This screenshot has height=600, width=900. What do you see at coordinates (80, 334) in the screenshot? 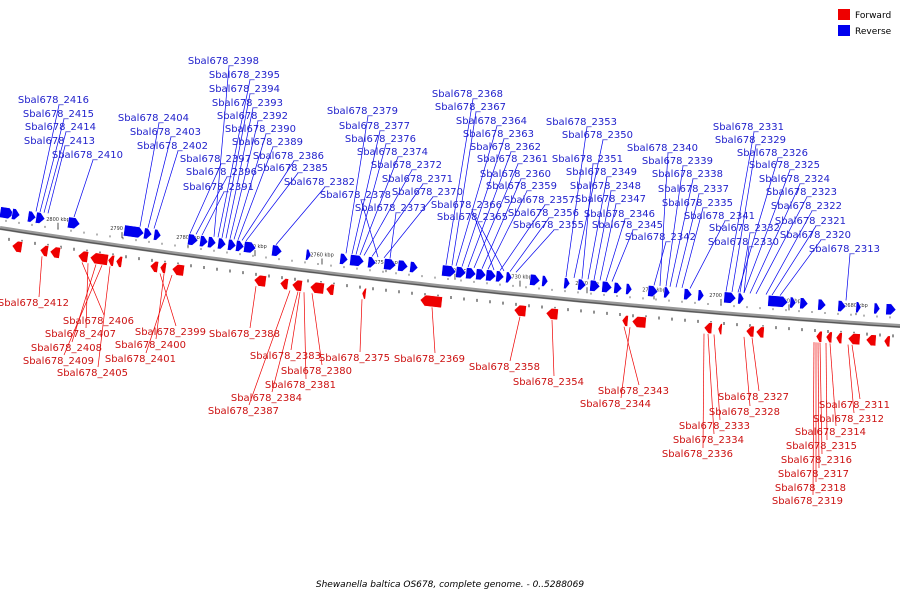
I see `gene-label: Sbal678_2407` at bounding box center [80, 334].